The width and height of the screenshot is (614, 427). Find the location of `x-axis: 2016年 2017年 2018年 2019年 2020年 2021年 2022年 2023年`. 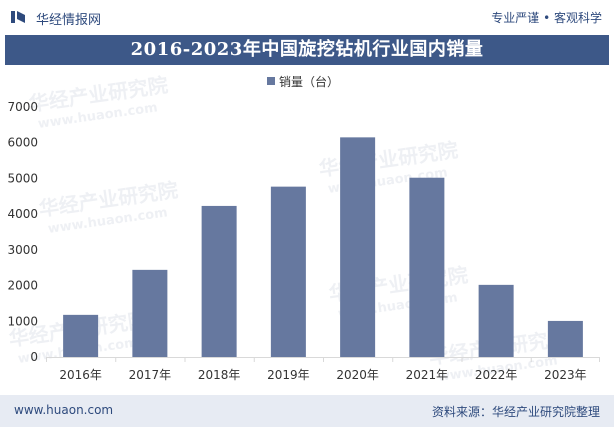

x-axis: 2016年 2017年 2018年 2019年 2020年 2021年 2022年 2023年 is located at coordinates (323, 369).